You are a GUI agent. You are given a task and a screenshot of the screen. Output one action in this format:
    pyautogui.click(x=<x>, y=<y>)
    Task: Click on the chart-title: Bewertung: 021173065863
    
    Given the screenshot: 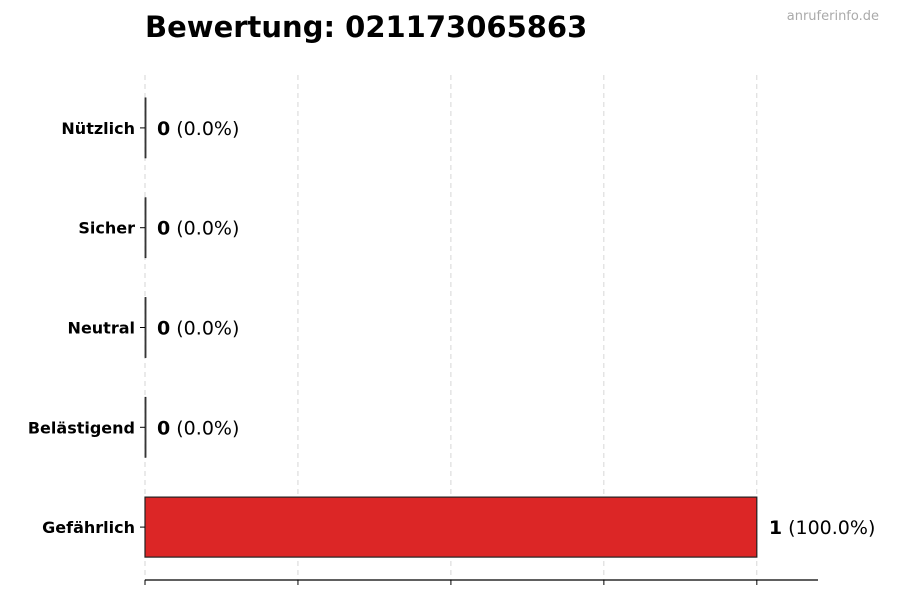 What is the action you would take?
    pyautogui.click(x=366, y=27)
    